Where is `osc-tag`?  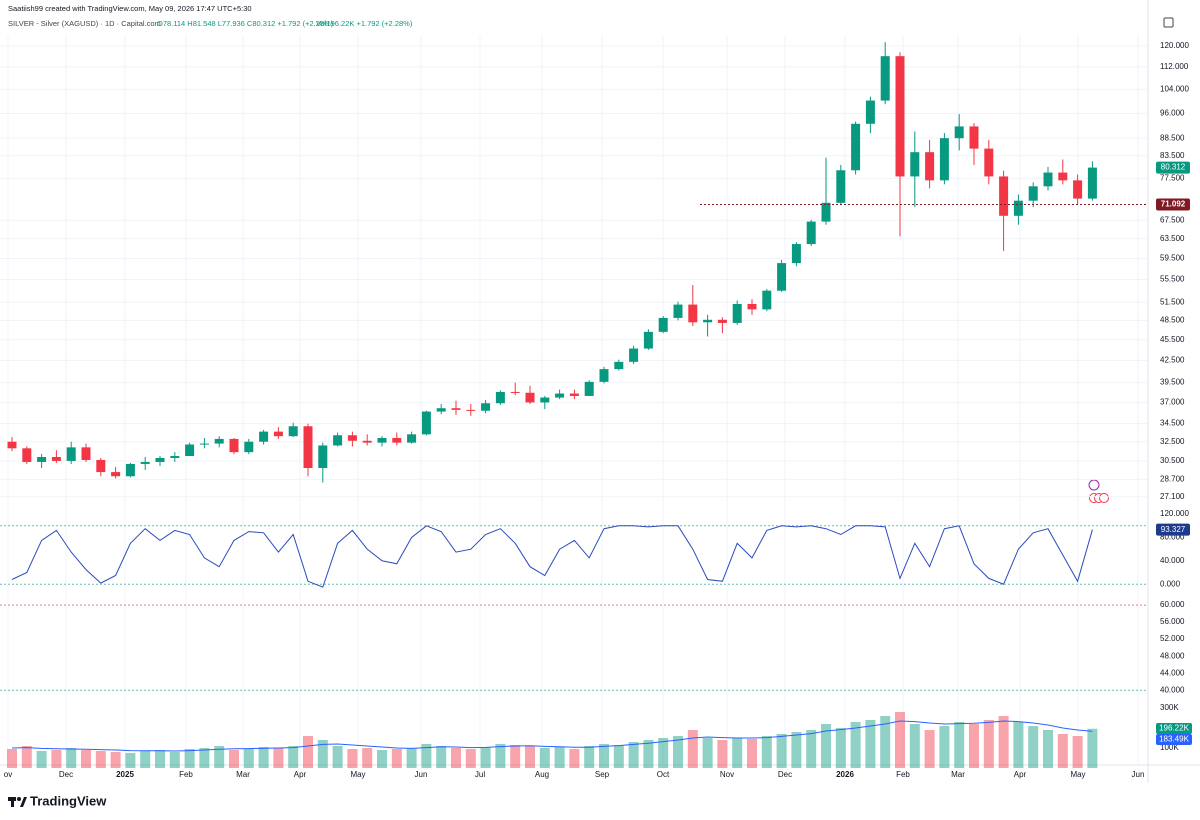
osc-tag is located at coordinates (1173, 529).